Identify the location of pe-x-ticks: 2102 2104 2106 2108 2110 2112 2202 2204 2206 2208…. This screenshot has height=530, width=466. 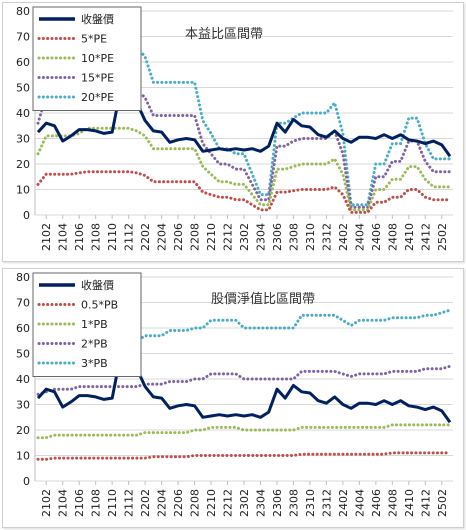
(244, 237).